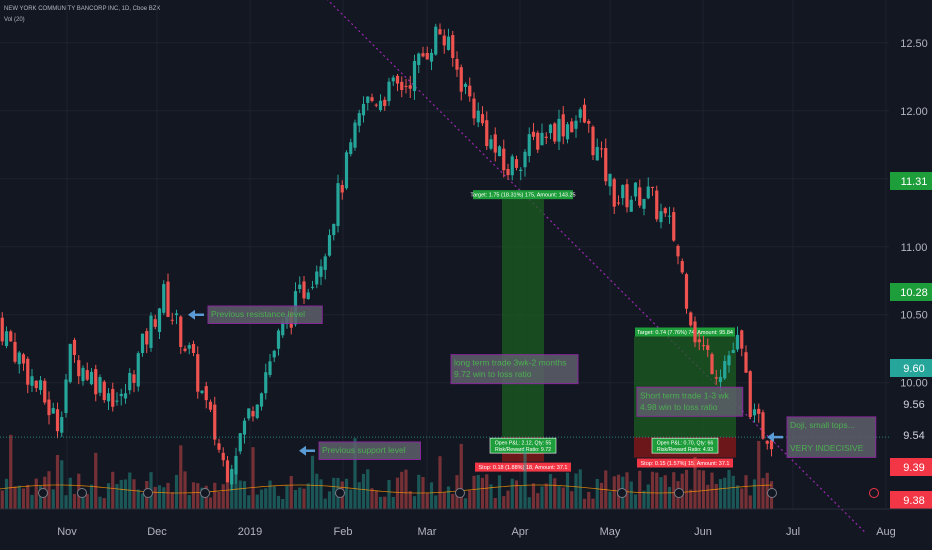 This screenshot has height=550, width=932. Describe the element at coordinates (822, 437) in the screenshot. I see `annotation-doji: Doji, small tops... VERY INDECISIVE` at that location.